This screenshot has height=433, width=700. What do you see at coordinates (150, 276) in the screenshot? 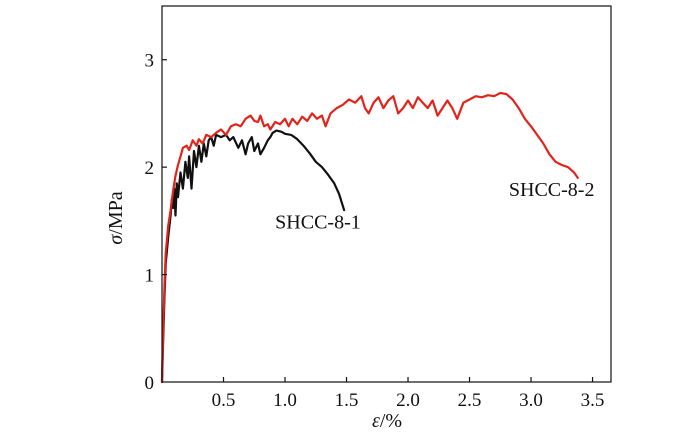
I see `y-tick-label: 1` at bounding box center [150, 276].